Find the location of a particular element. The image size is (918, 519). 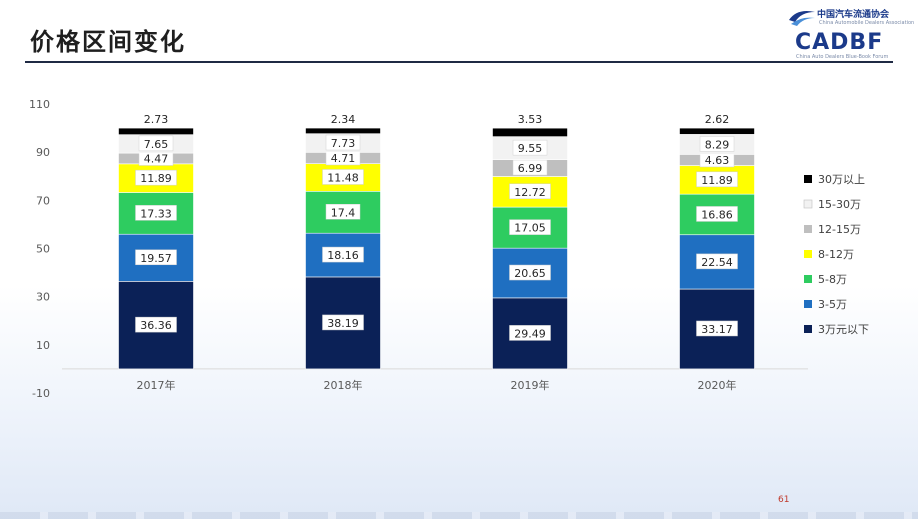

legend-label: 5-8万 is located at coordinates (832, 279).